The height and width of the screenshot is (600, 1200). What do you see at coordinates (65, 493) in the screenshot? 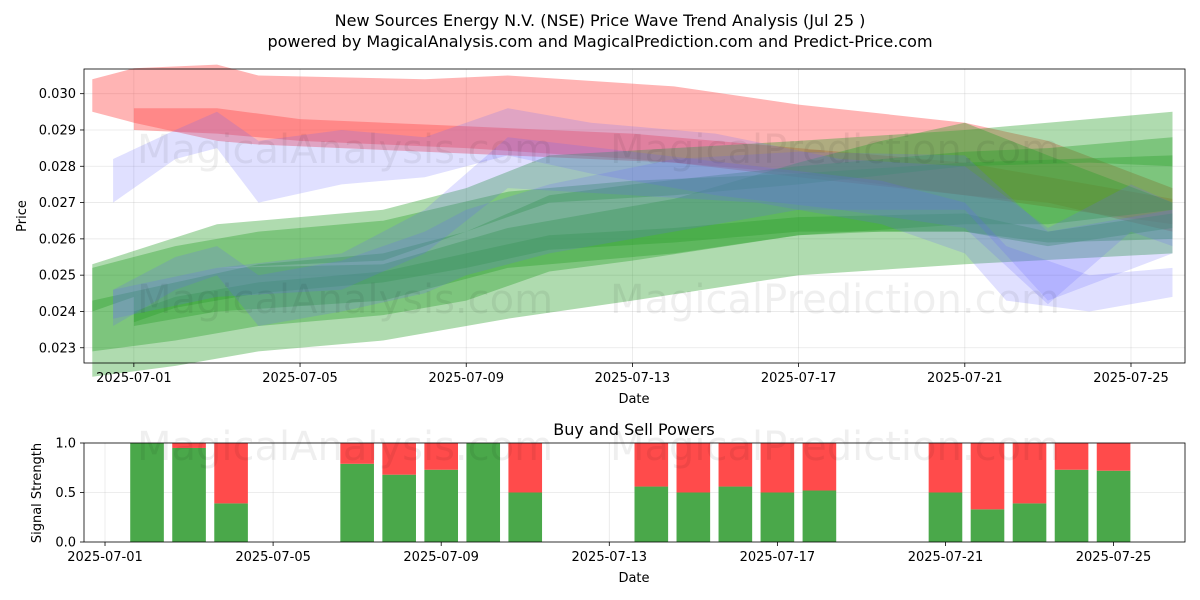
I see `signal-y-tick-label-1: 0.5` at bounding box center [65, 493].